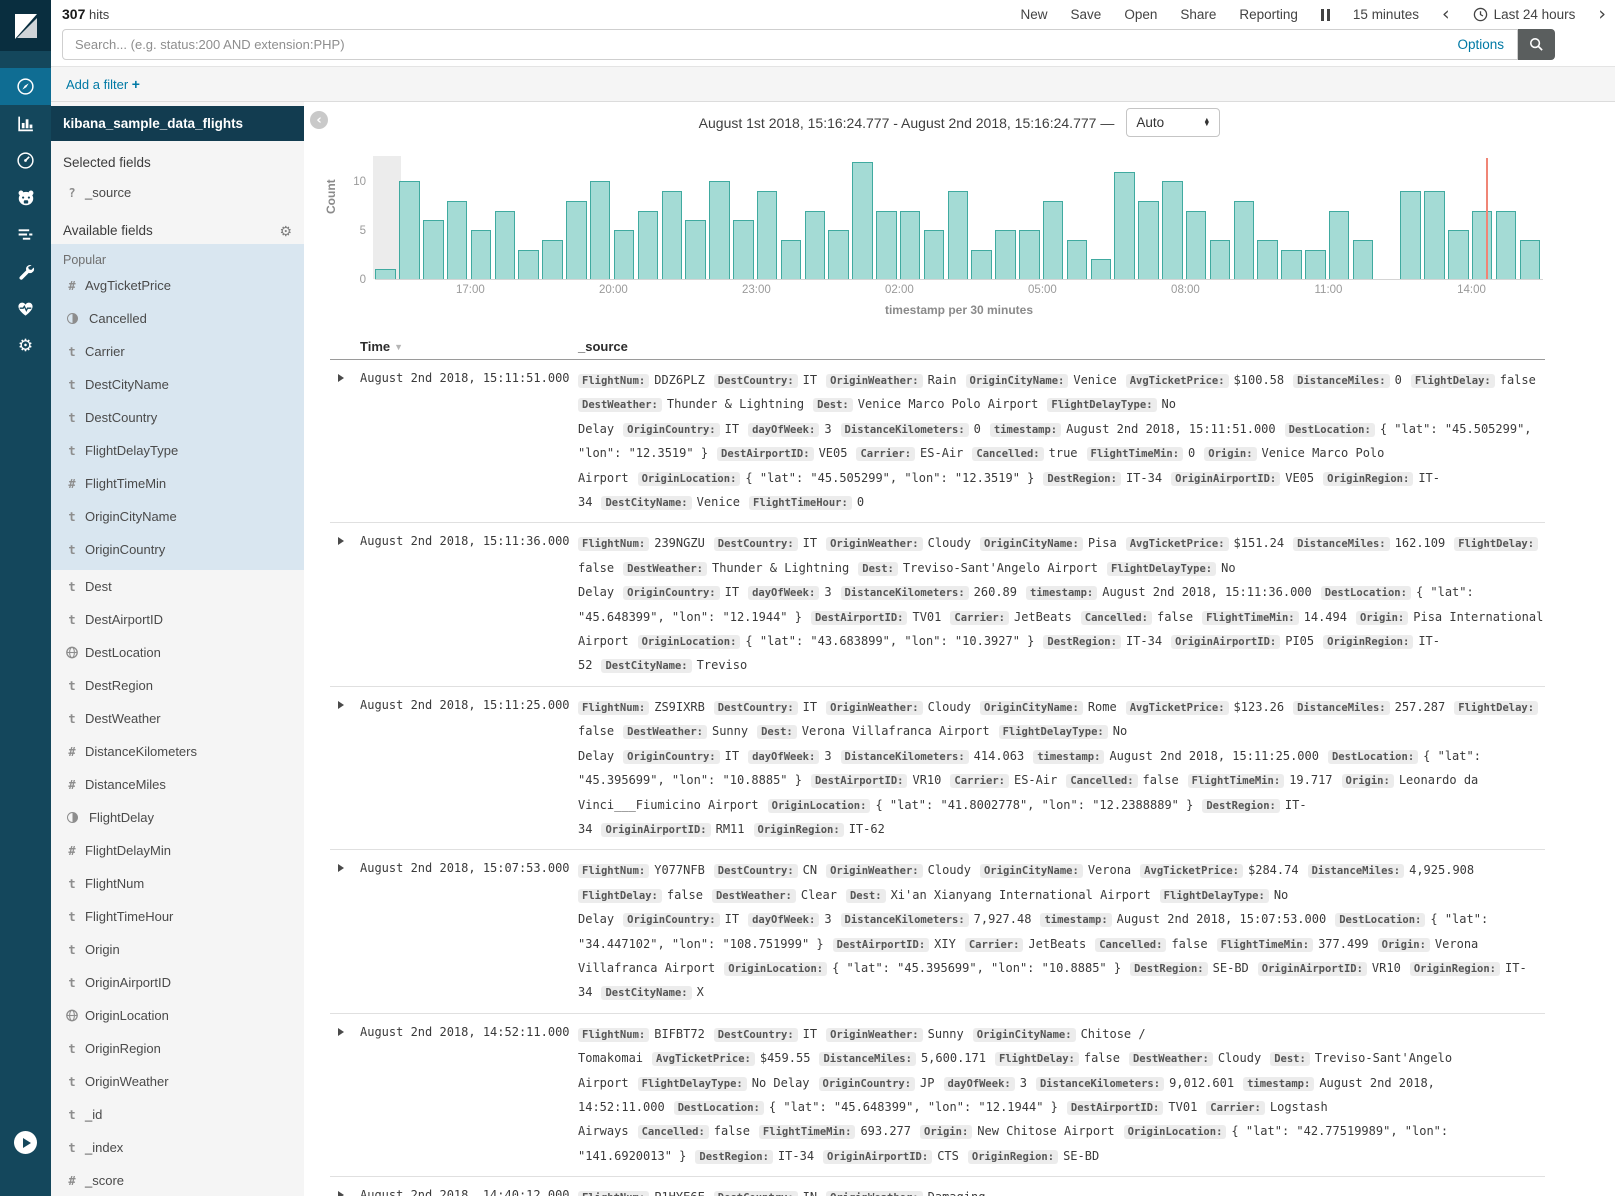 Image resolution: width=1615 pixels, height=1196 pixels. Describe the element at coordinates (177, 351) in the screenshot. I see `field-item-Carrier: t Carrier` at that location.